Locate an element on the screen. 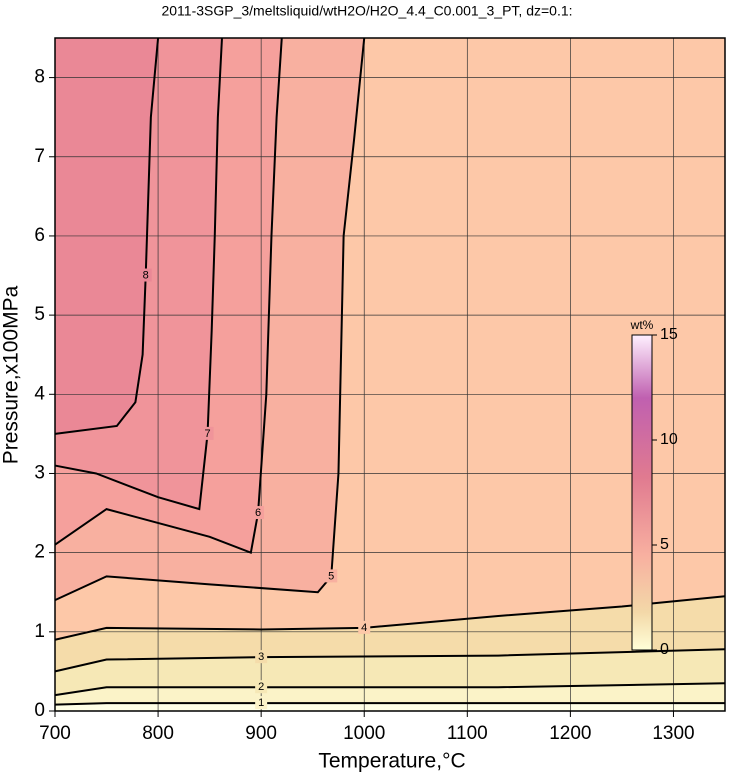  contour-label: 5 is located at coordinates (331, 576).